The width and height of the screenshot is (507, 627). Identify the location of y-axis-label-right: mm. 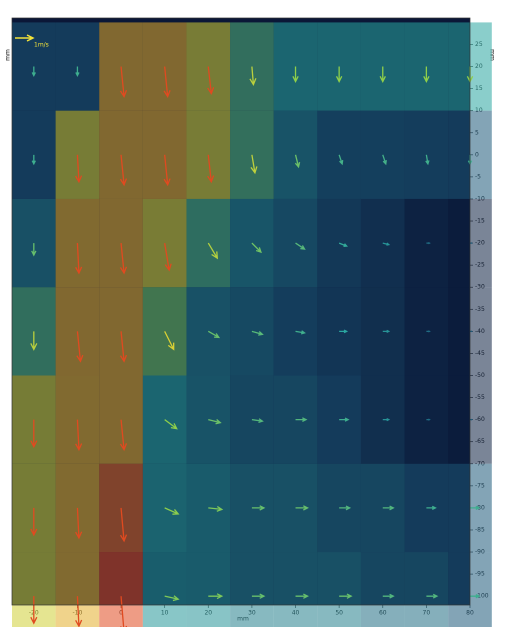
(492, 55).